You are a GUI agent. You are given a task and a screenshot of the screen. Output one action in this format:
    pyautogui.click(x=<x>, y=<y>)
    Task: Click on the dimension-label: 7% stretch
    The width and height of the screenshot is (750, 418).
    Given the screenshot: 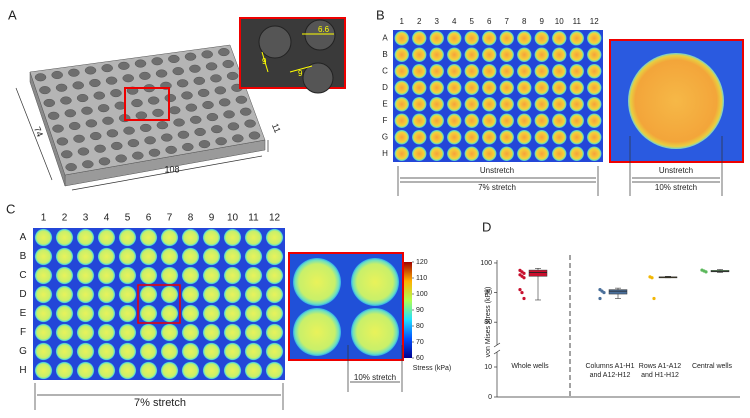 What is the action you would take?
    pyautogui.click(x=497, y=187)
    